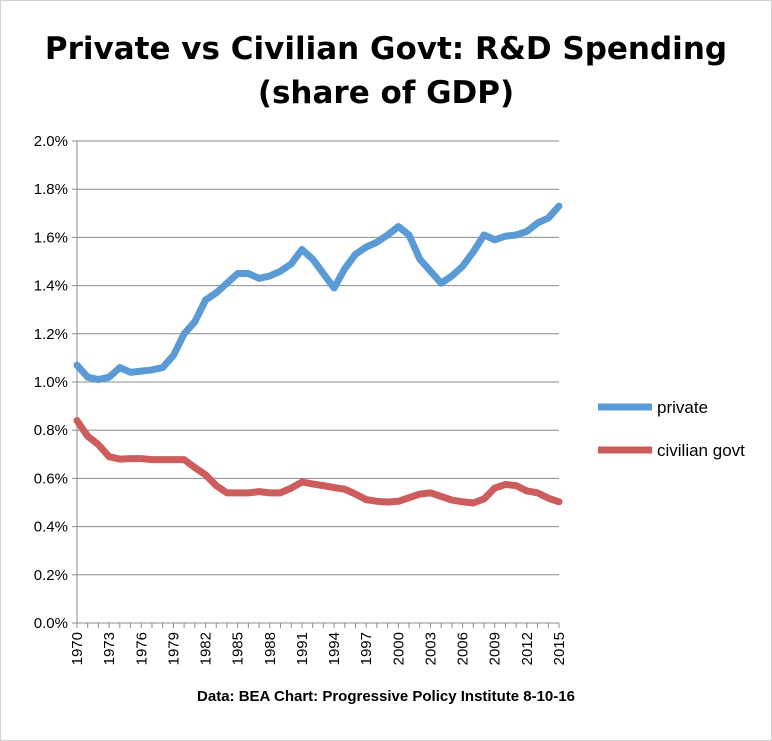  I want to click on y-tick-label: 0.6%, so click(51, 478).